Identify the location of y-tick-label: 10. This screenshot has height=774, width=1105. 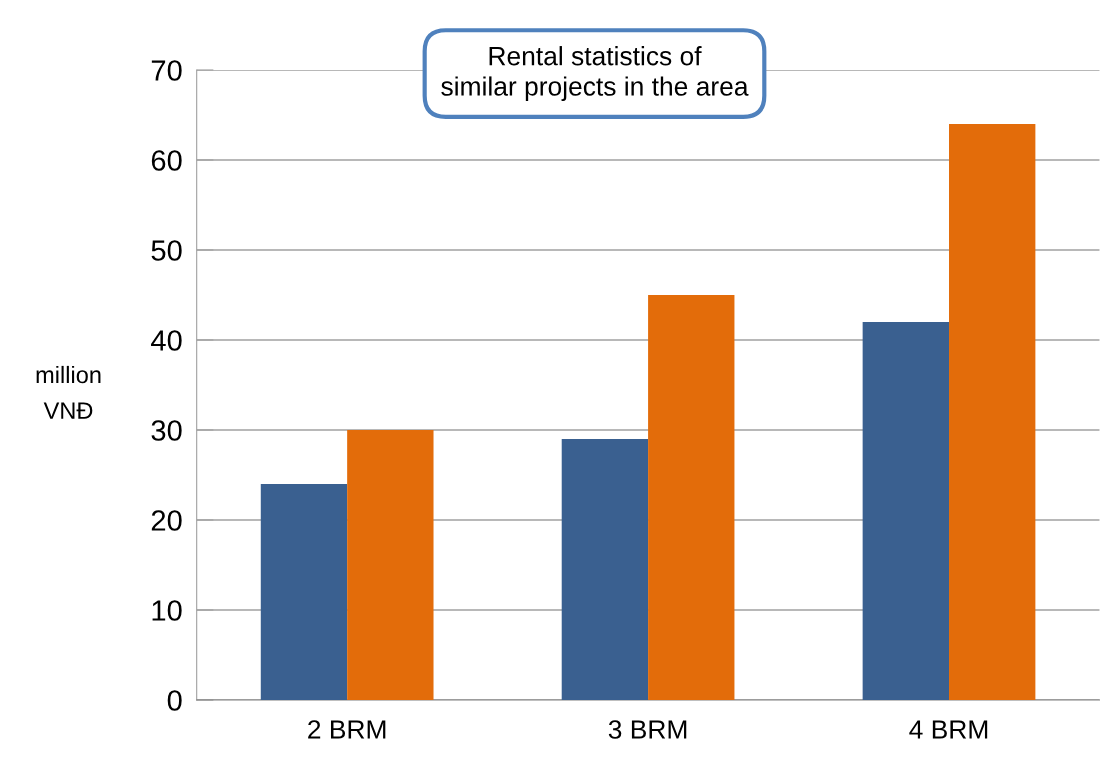
(167, 610).